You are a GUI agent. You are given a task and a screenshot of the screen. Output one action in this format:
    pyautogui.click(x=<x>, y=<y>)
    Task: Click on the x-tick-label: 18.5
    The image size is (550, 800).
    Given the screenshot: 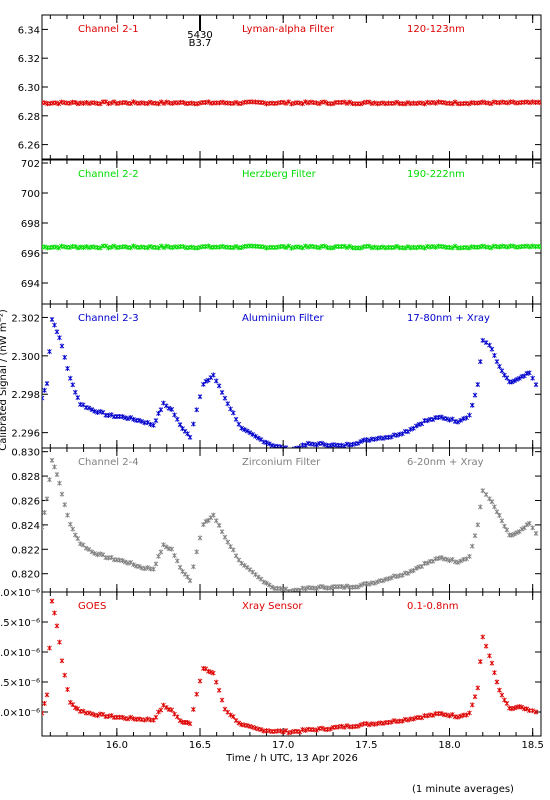 What is the action you would take?
    pyautogui.click(x=533, y=745)
    